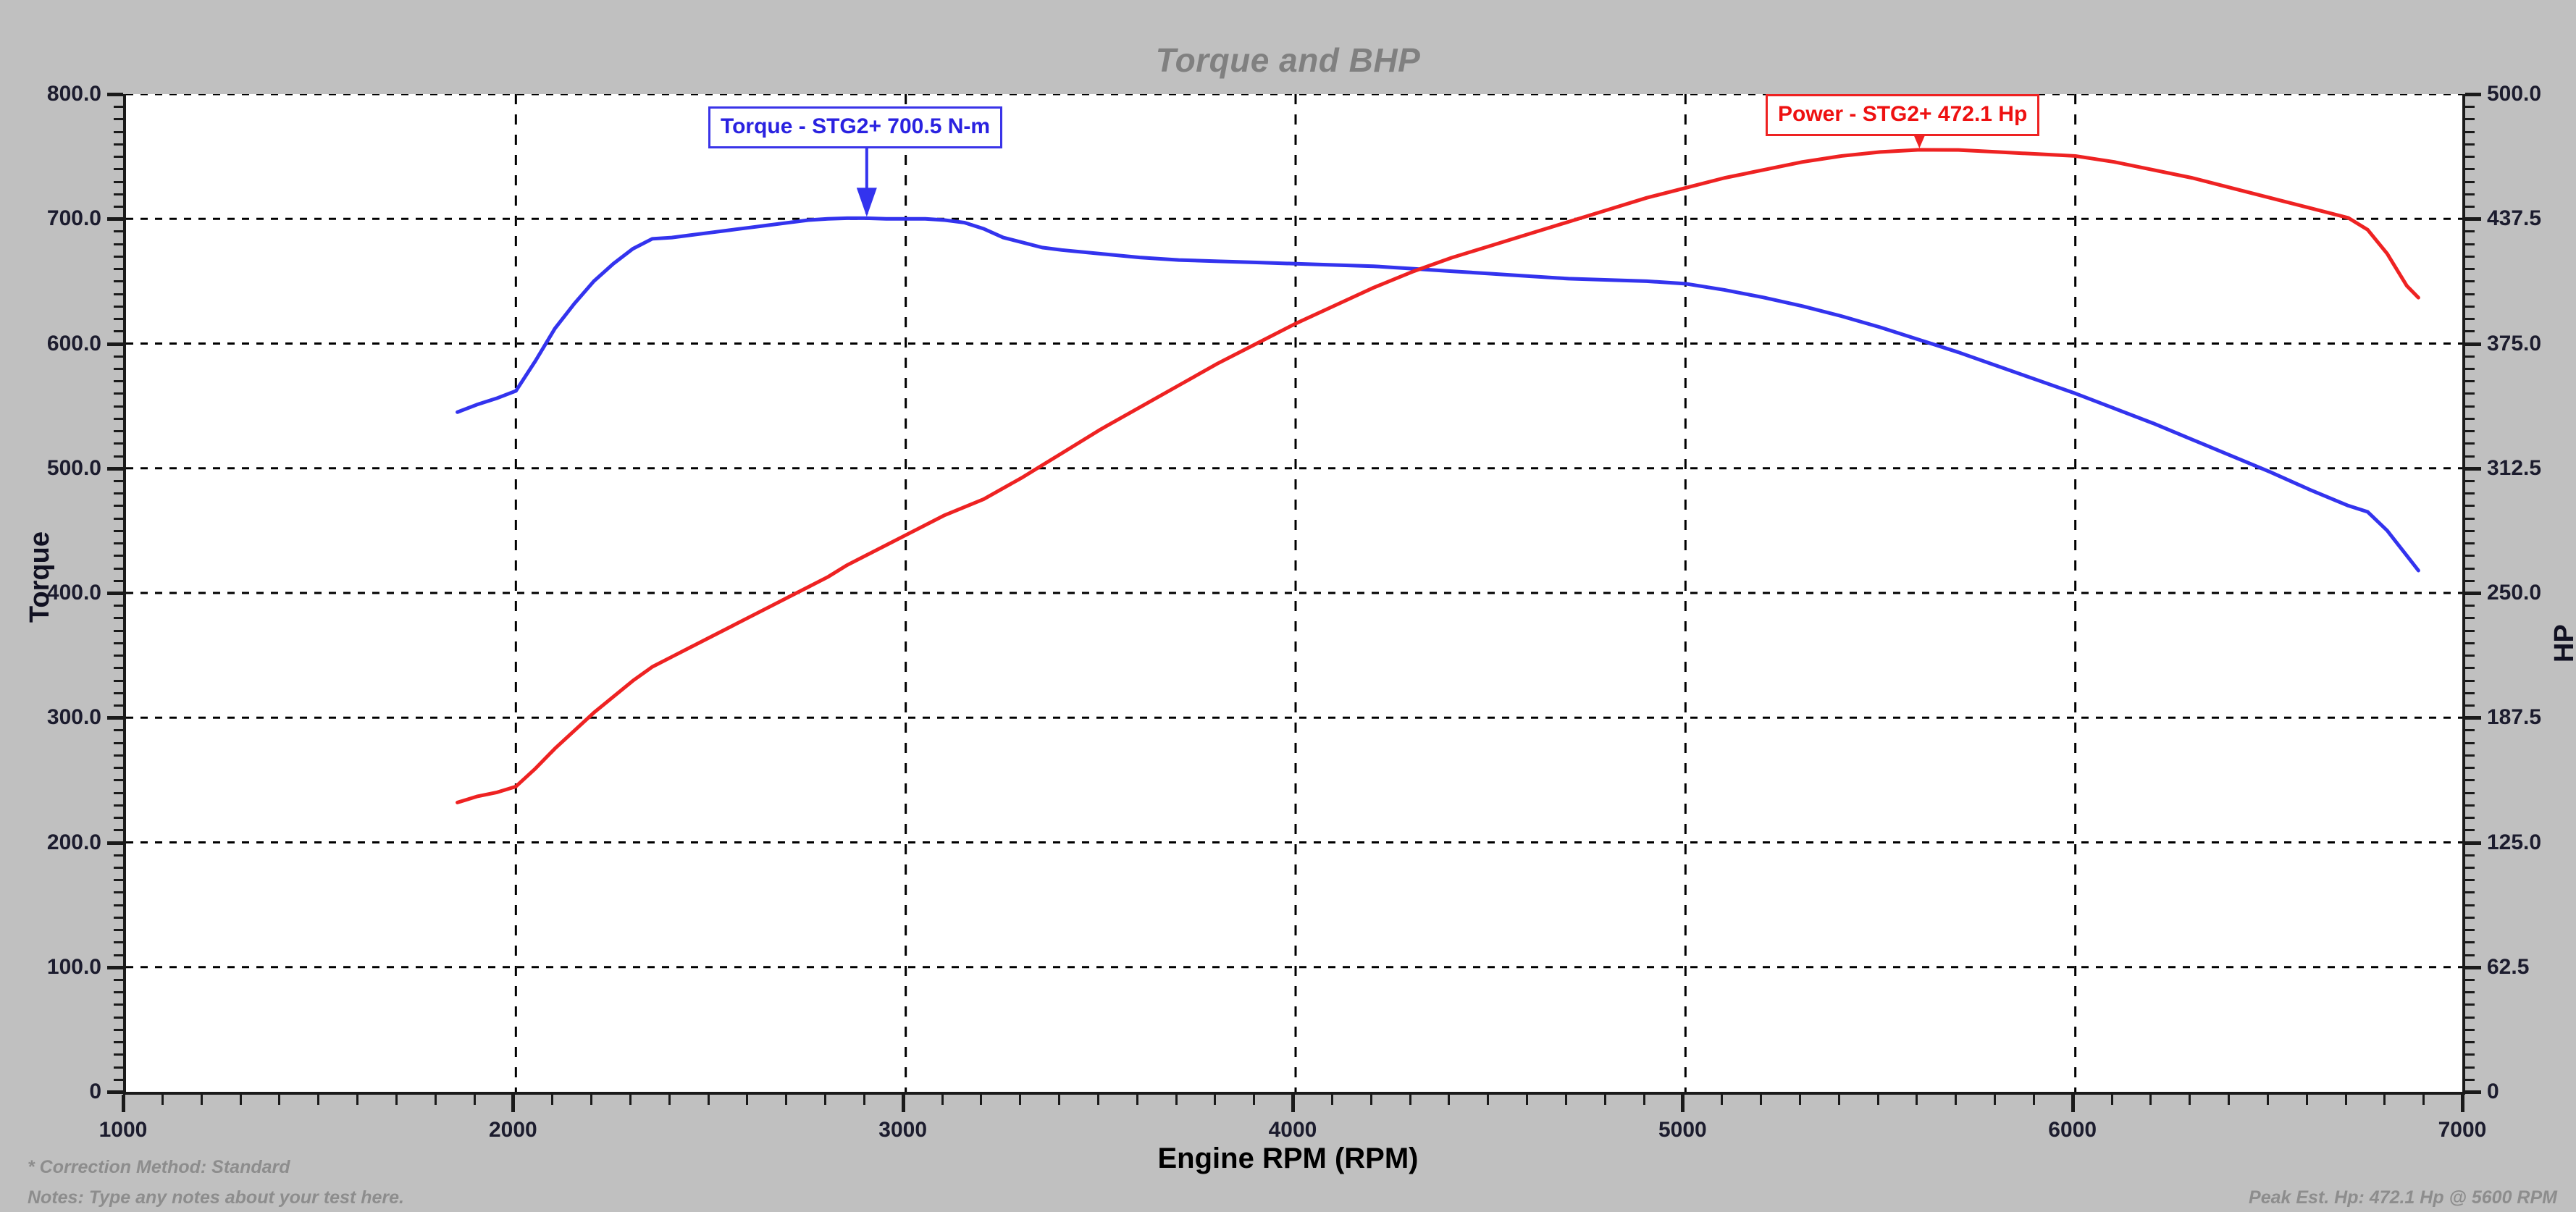  I want to click on torque-callout-label: Torque - STG2+ 700.5 N-m, so click(855, 127).